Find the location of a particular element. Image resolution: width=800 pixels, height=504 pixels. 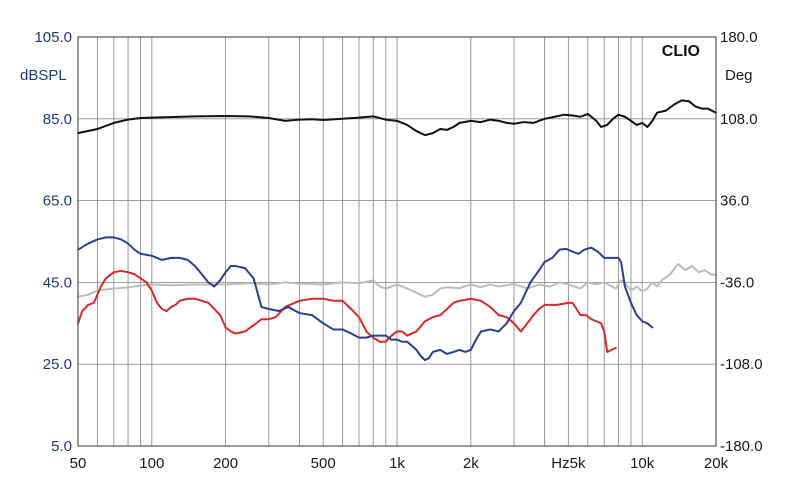

x-tick-label: 200 is located at coordinates (225, 463).